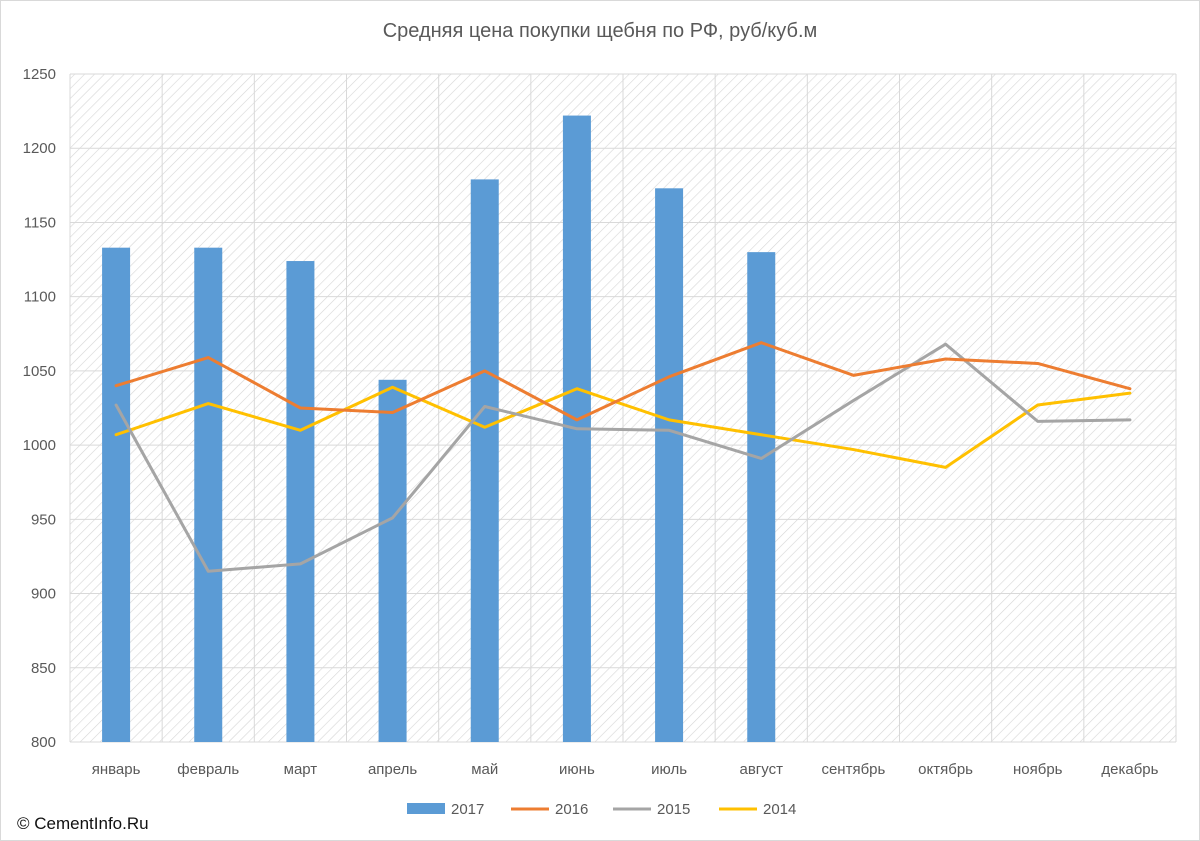  What do you see at coordinates (116, 769) in the screenshot?
I see `x-tick-label-0: январь` at bounding box center [116, 769].